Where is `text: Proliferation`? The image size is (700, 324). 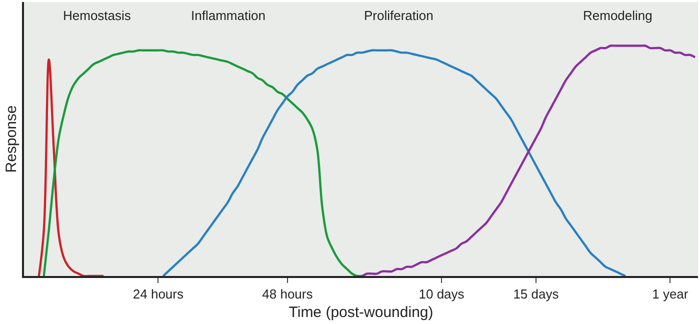 text: Proliferation is located at coordinates (399, 15).